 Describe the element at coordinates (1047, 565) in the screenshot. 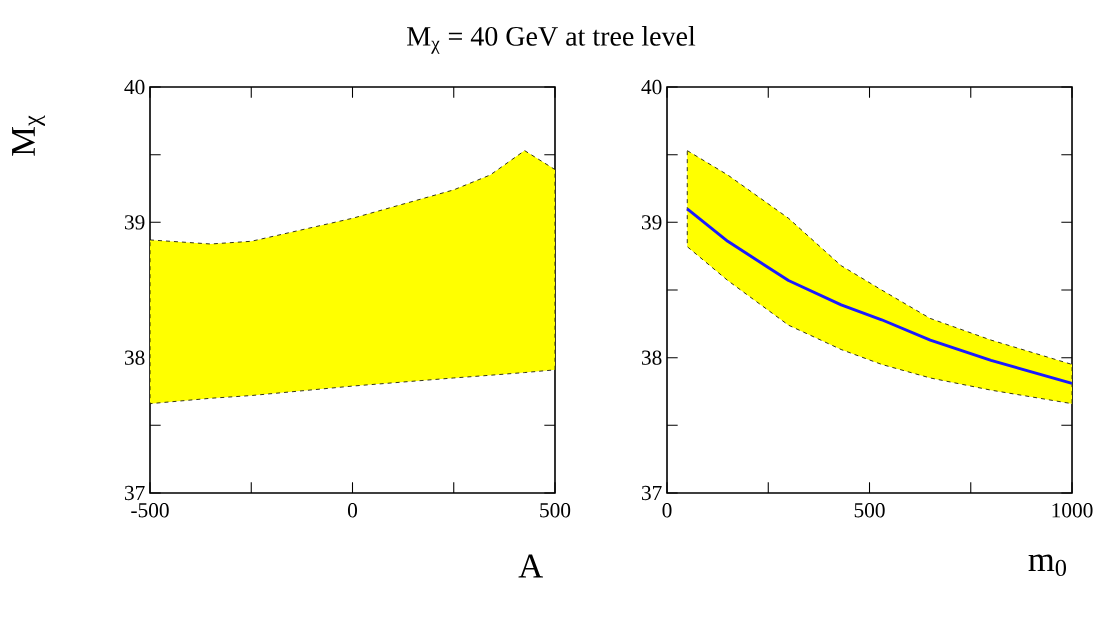

I see `x-axis-title: m$_{0}$` at that location.